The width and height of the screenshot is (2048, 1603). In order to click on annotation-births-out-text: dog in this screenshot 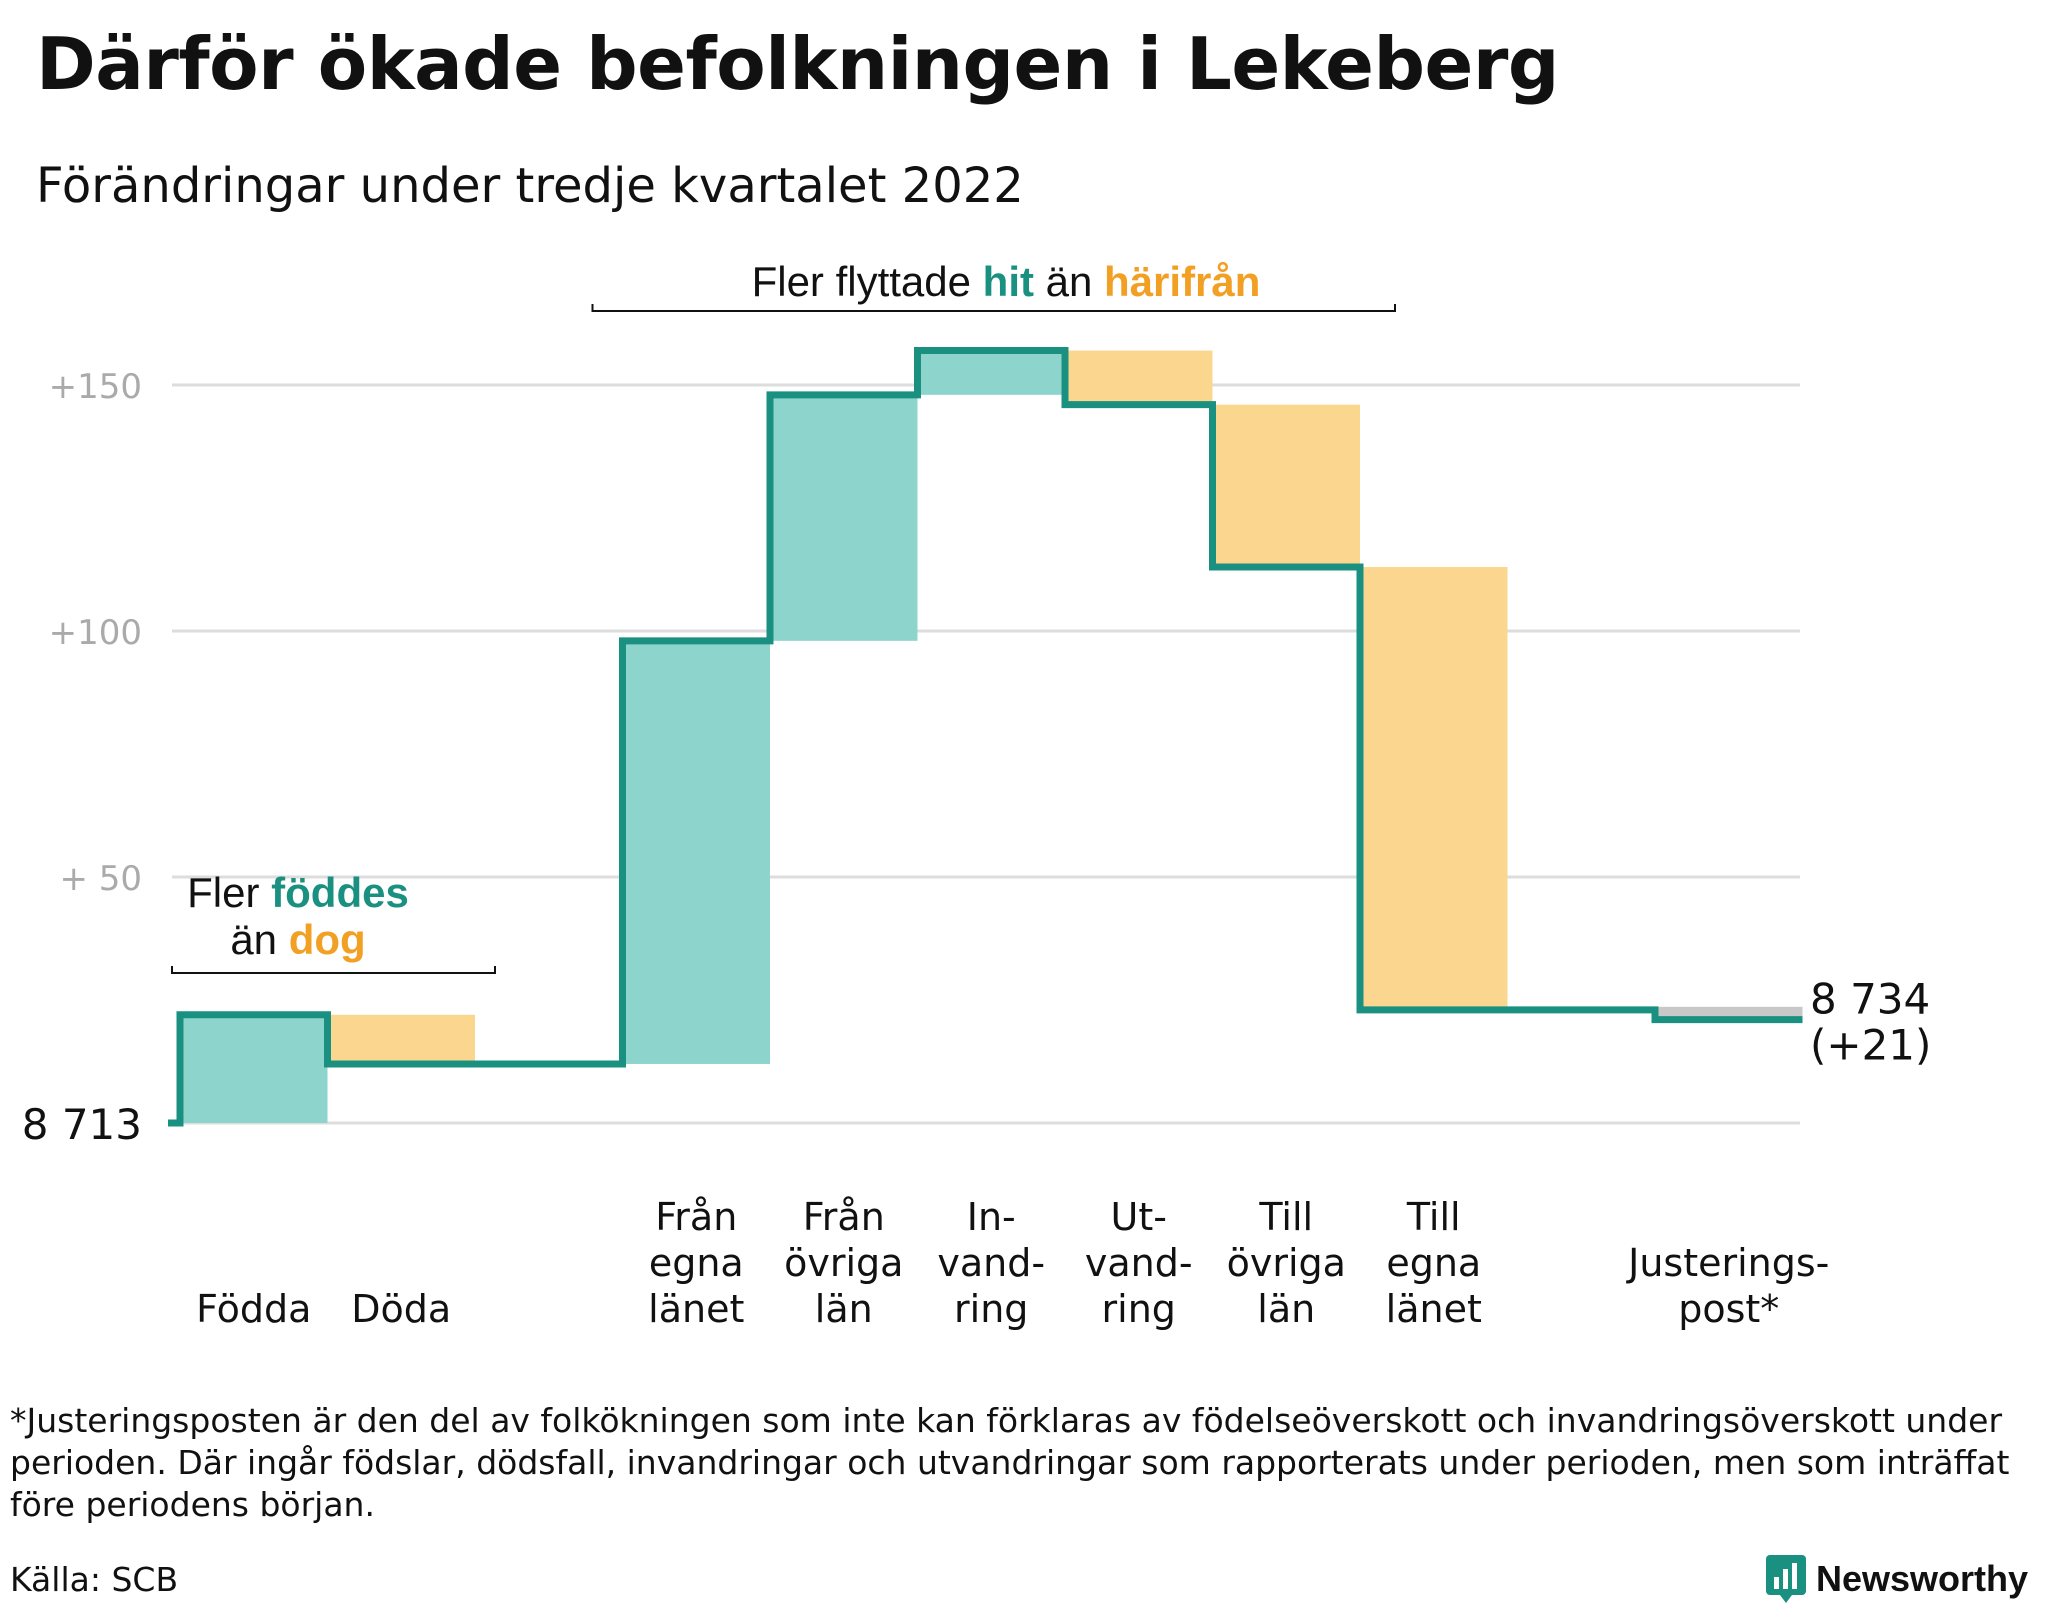, I will do `click(327, 939)`.